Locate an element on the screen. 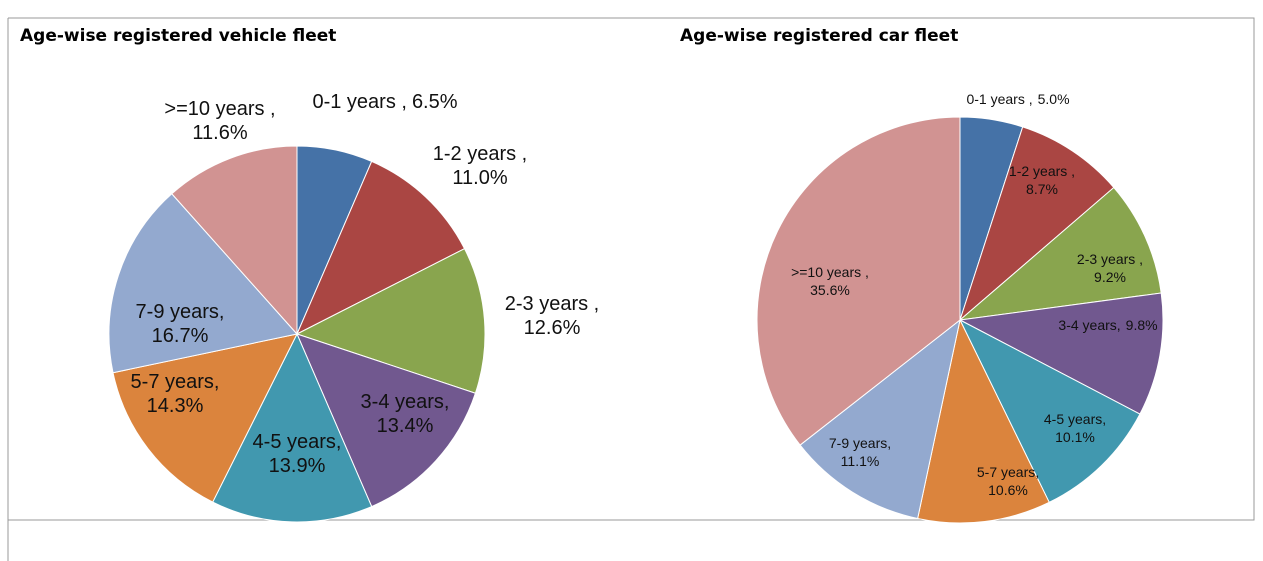 The height and width of the screenshot is (561, 1263). slice-label: 3-4 years, 9.8% is located at coordinates (1107, 325).